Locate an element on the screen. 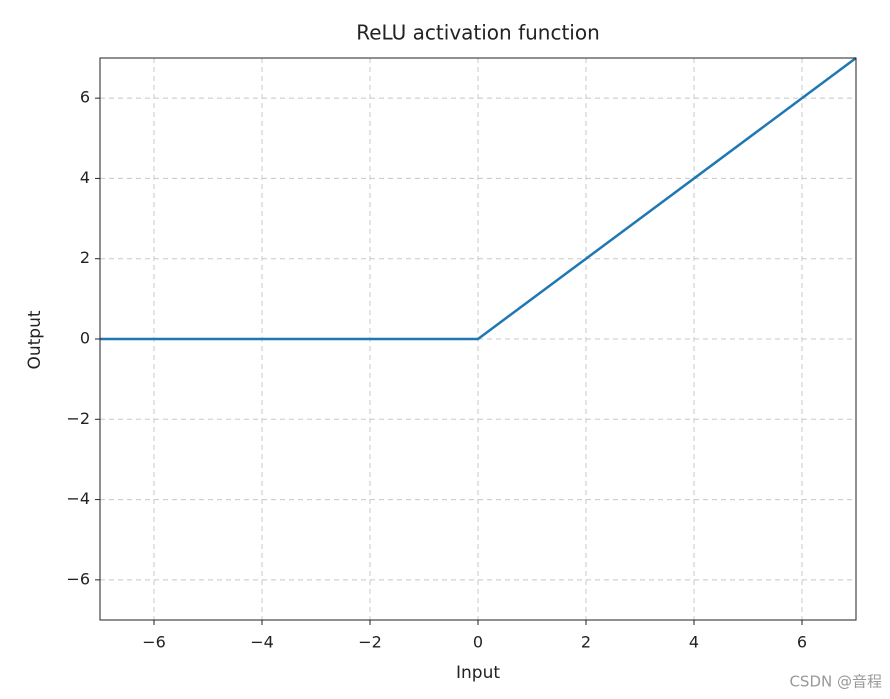 This screenshot has height=699, width=890. x-tick-label: −6 is located at coordinates (154, 642).